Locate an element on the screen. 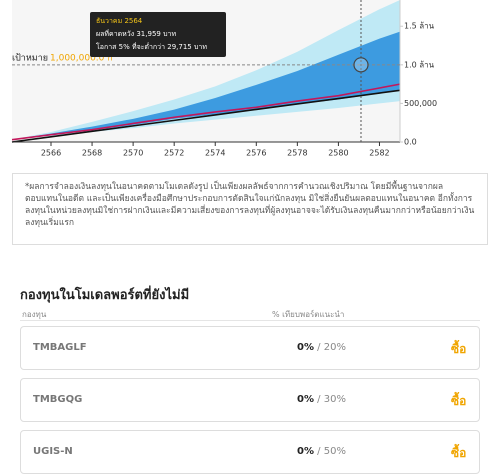  tooltip-chance: โอกาส 5% ที่จะต่ำกว่า 29,715 บาท is located at coordinates (151, 46).